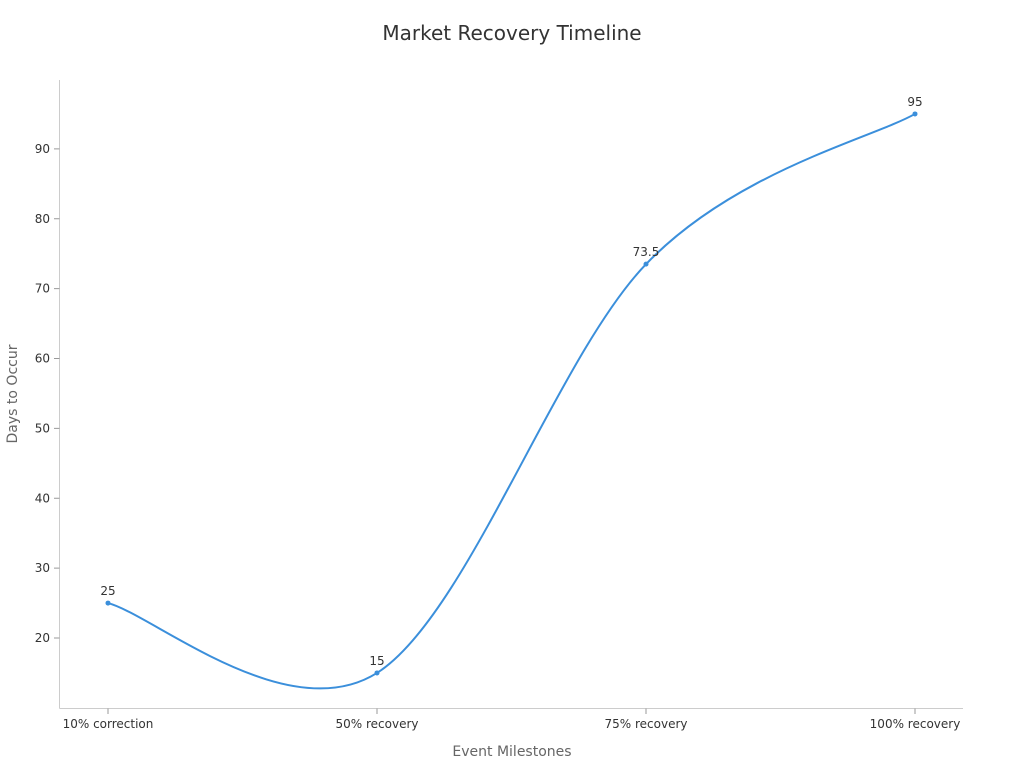  Describe the element at coordinates (42, 638) in the screenshot. I see `y-tick-label: 20` at that location.